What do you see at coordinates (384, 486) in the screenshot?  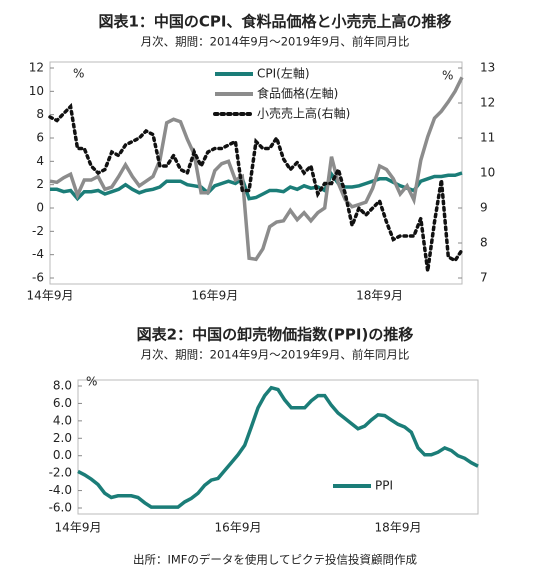 I see `legend-label: PPI` at bounding box center [384, 486].